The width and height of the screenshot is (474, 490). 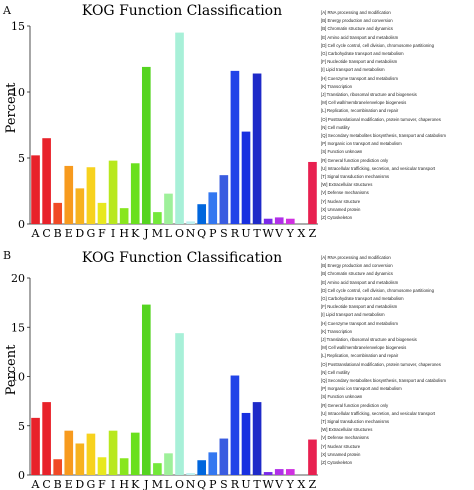 I want to click on x-tick-label: Y, so click(x=290, y=484).